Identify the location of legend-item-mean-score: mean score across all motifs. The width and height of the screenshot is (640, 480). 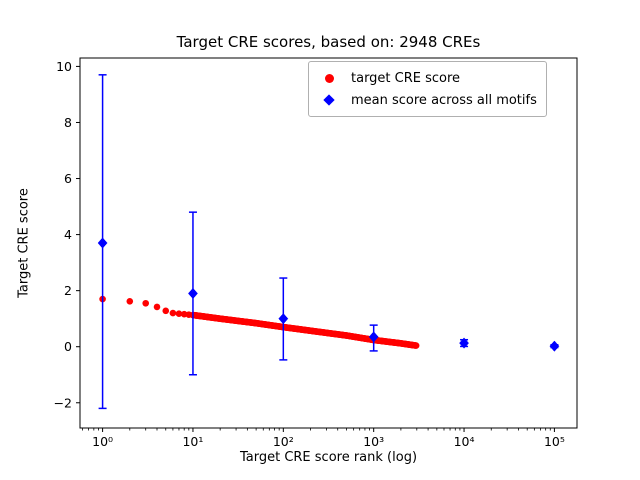
(427, 100).